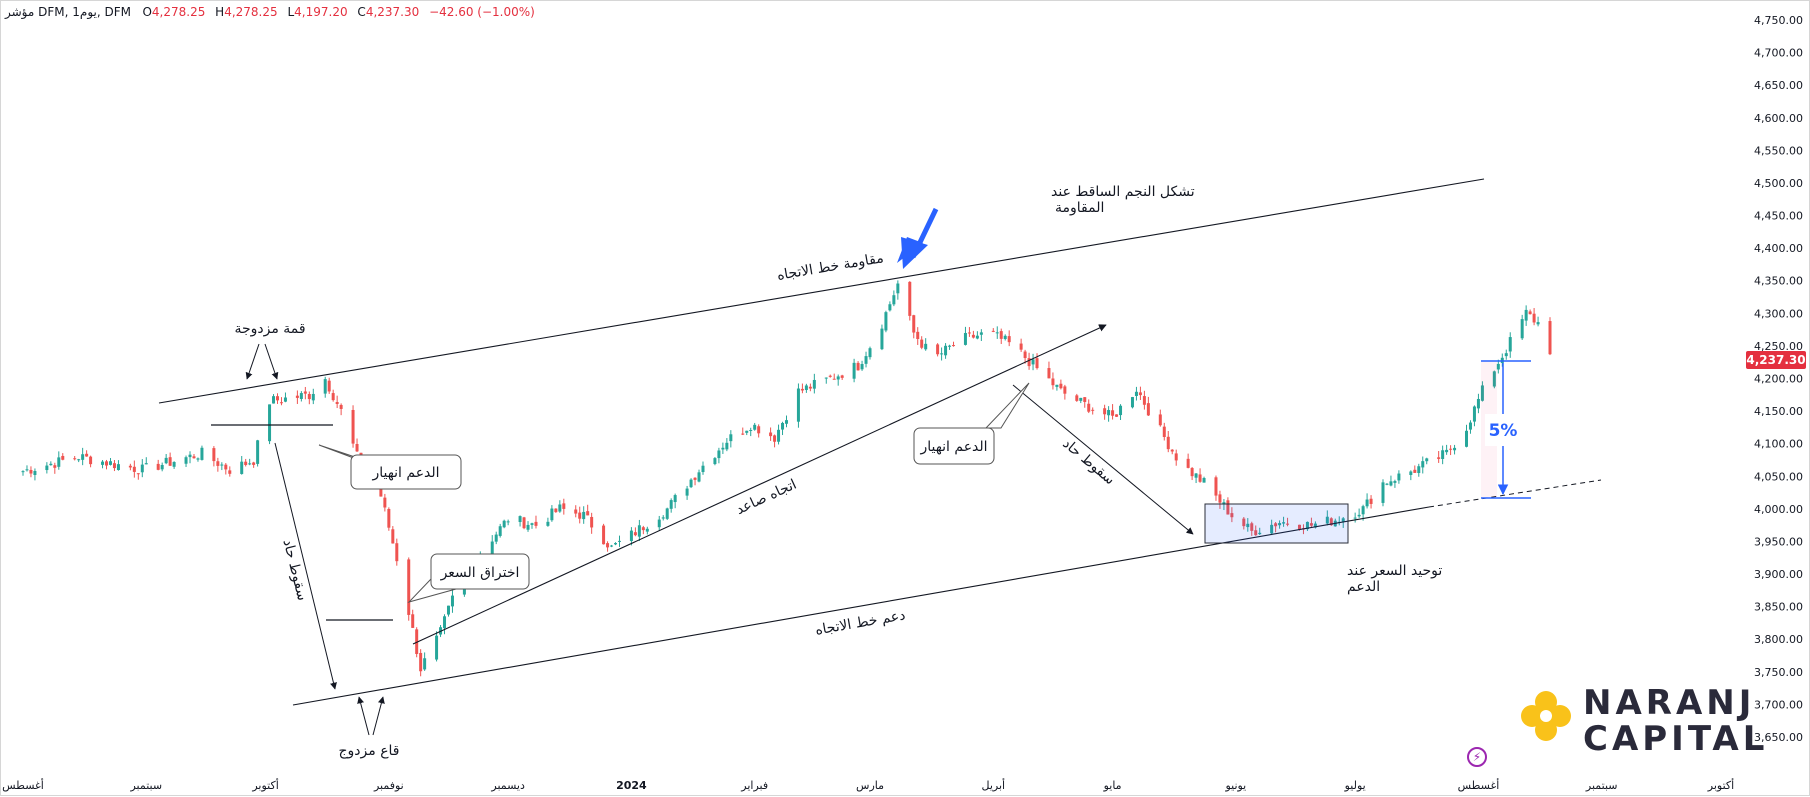  I want to click on callout-support-break-2: الدعم انهيار, so click(971, 423).